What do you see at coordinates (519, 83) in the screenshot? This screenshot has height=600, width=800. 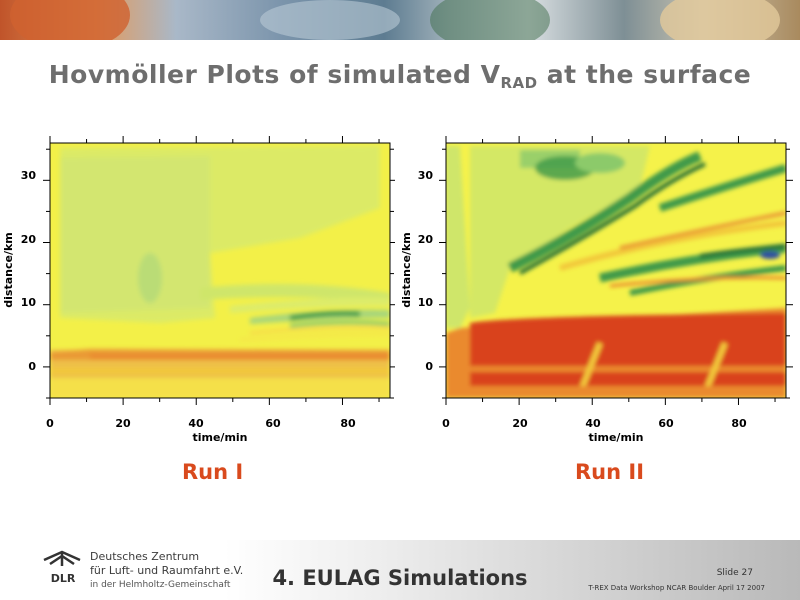 I see `slide-title-subscript: RAD` at bounding box center [519, 83].